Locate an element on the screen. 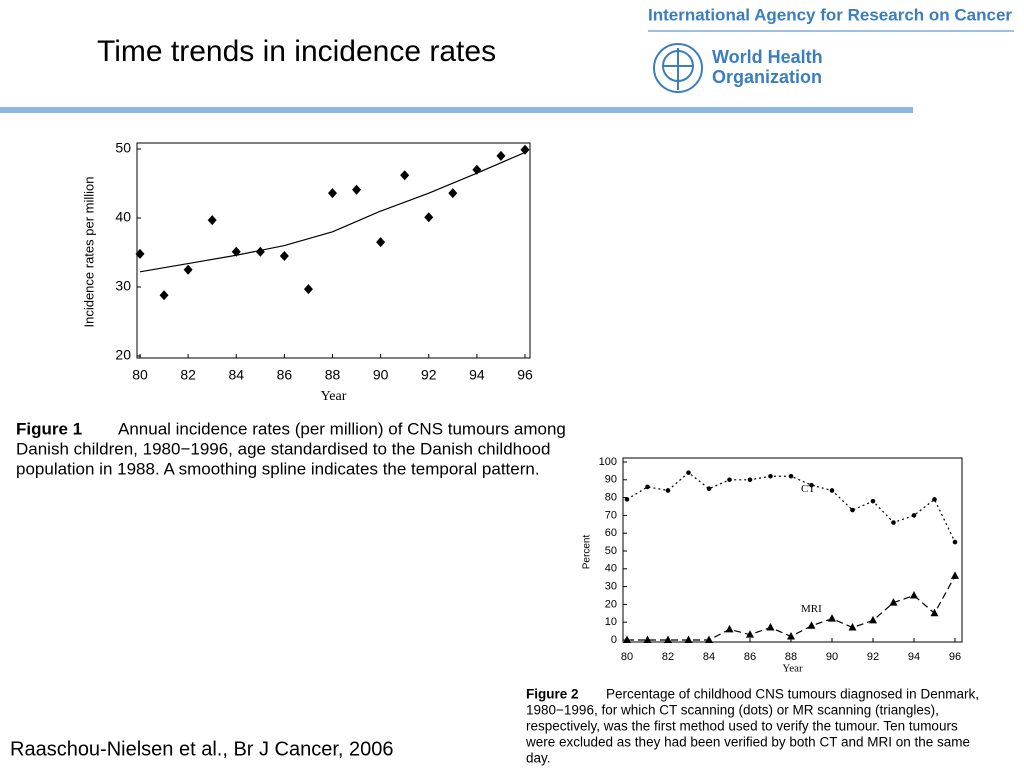 Image resolution: width=1024 pixels, height=768 pixels. y-axis-label: Percent is located at coordinates (587, 552).